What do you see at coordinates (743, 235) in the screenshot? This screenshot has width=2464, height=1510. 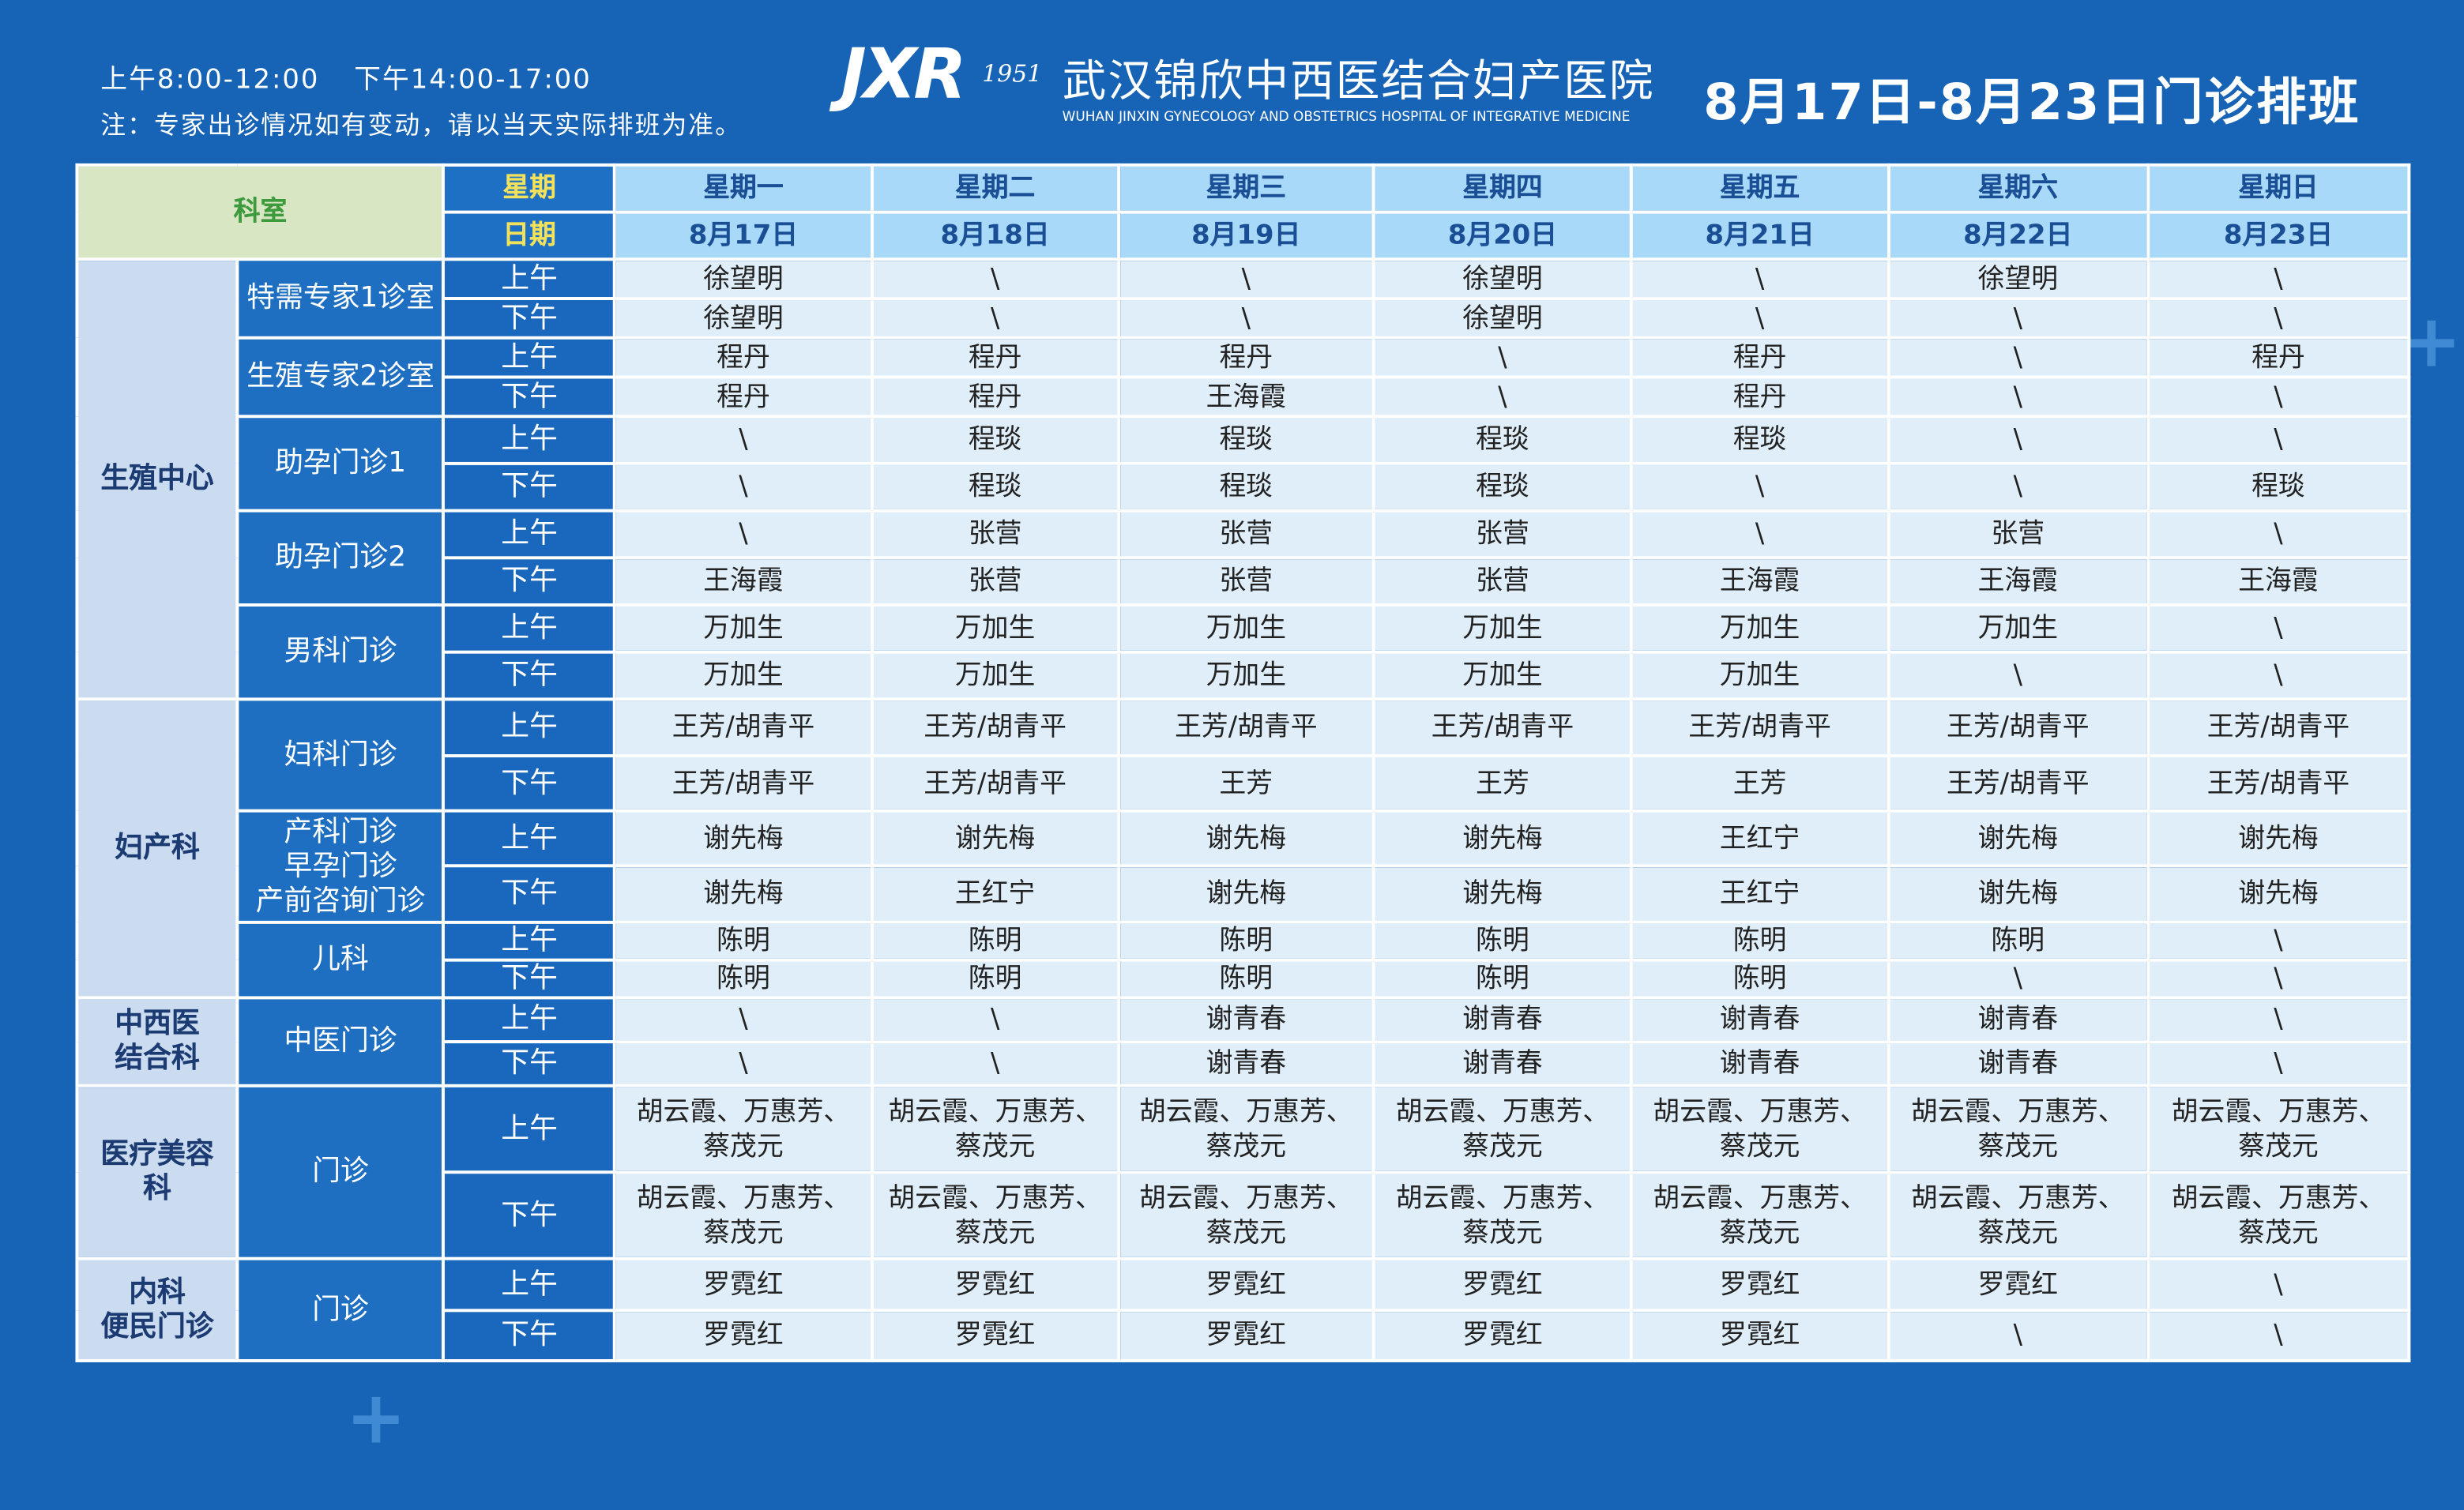 I see `date: 8月17日` at bounding box center [743, 235].